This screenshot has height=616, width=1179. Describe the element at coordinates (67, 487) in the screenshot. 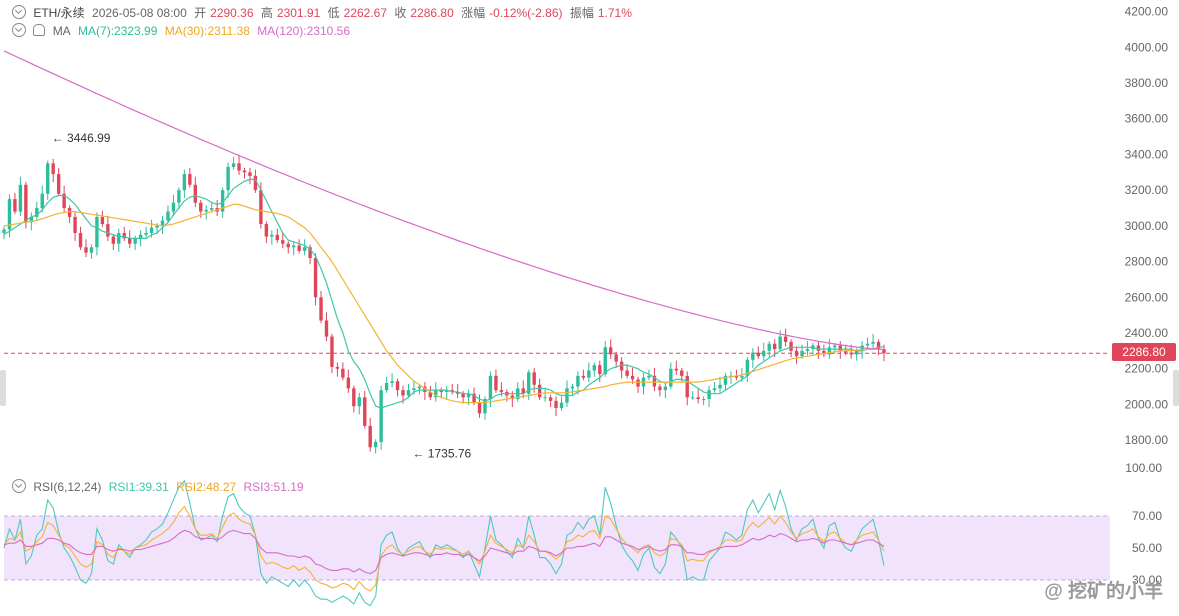

I see `rsi-name: RSI(6,12,24)` at that location.